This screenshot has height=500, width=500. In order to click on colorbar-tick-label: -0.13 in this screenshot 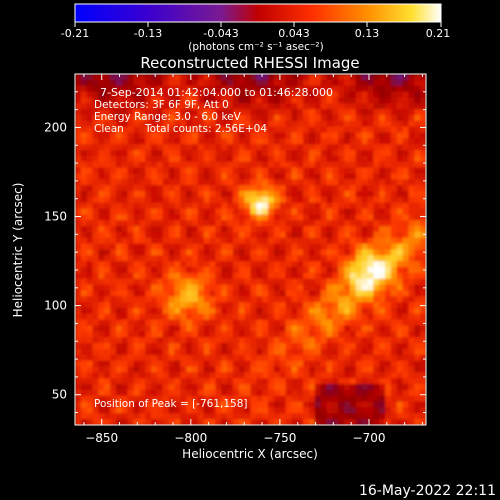, I will do `click(148, 33)`.